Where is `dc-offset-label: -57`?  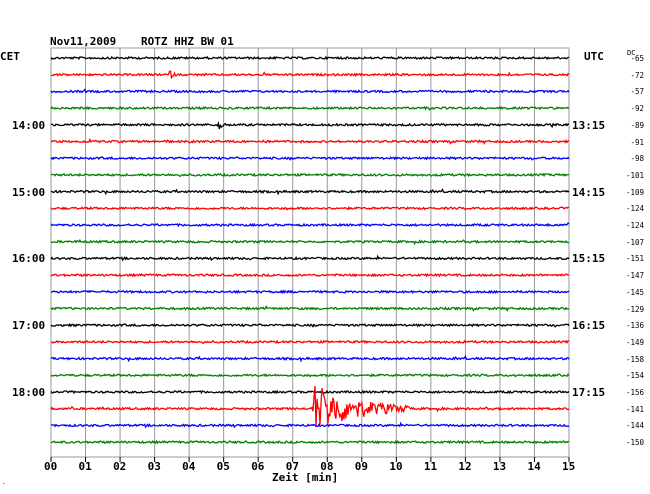 dc-offset-label: -57 is located at coordinates (637, 92).